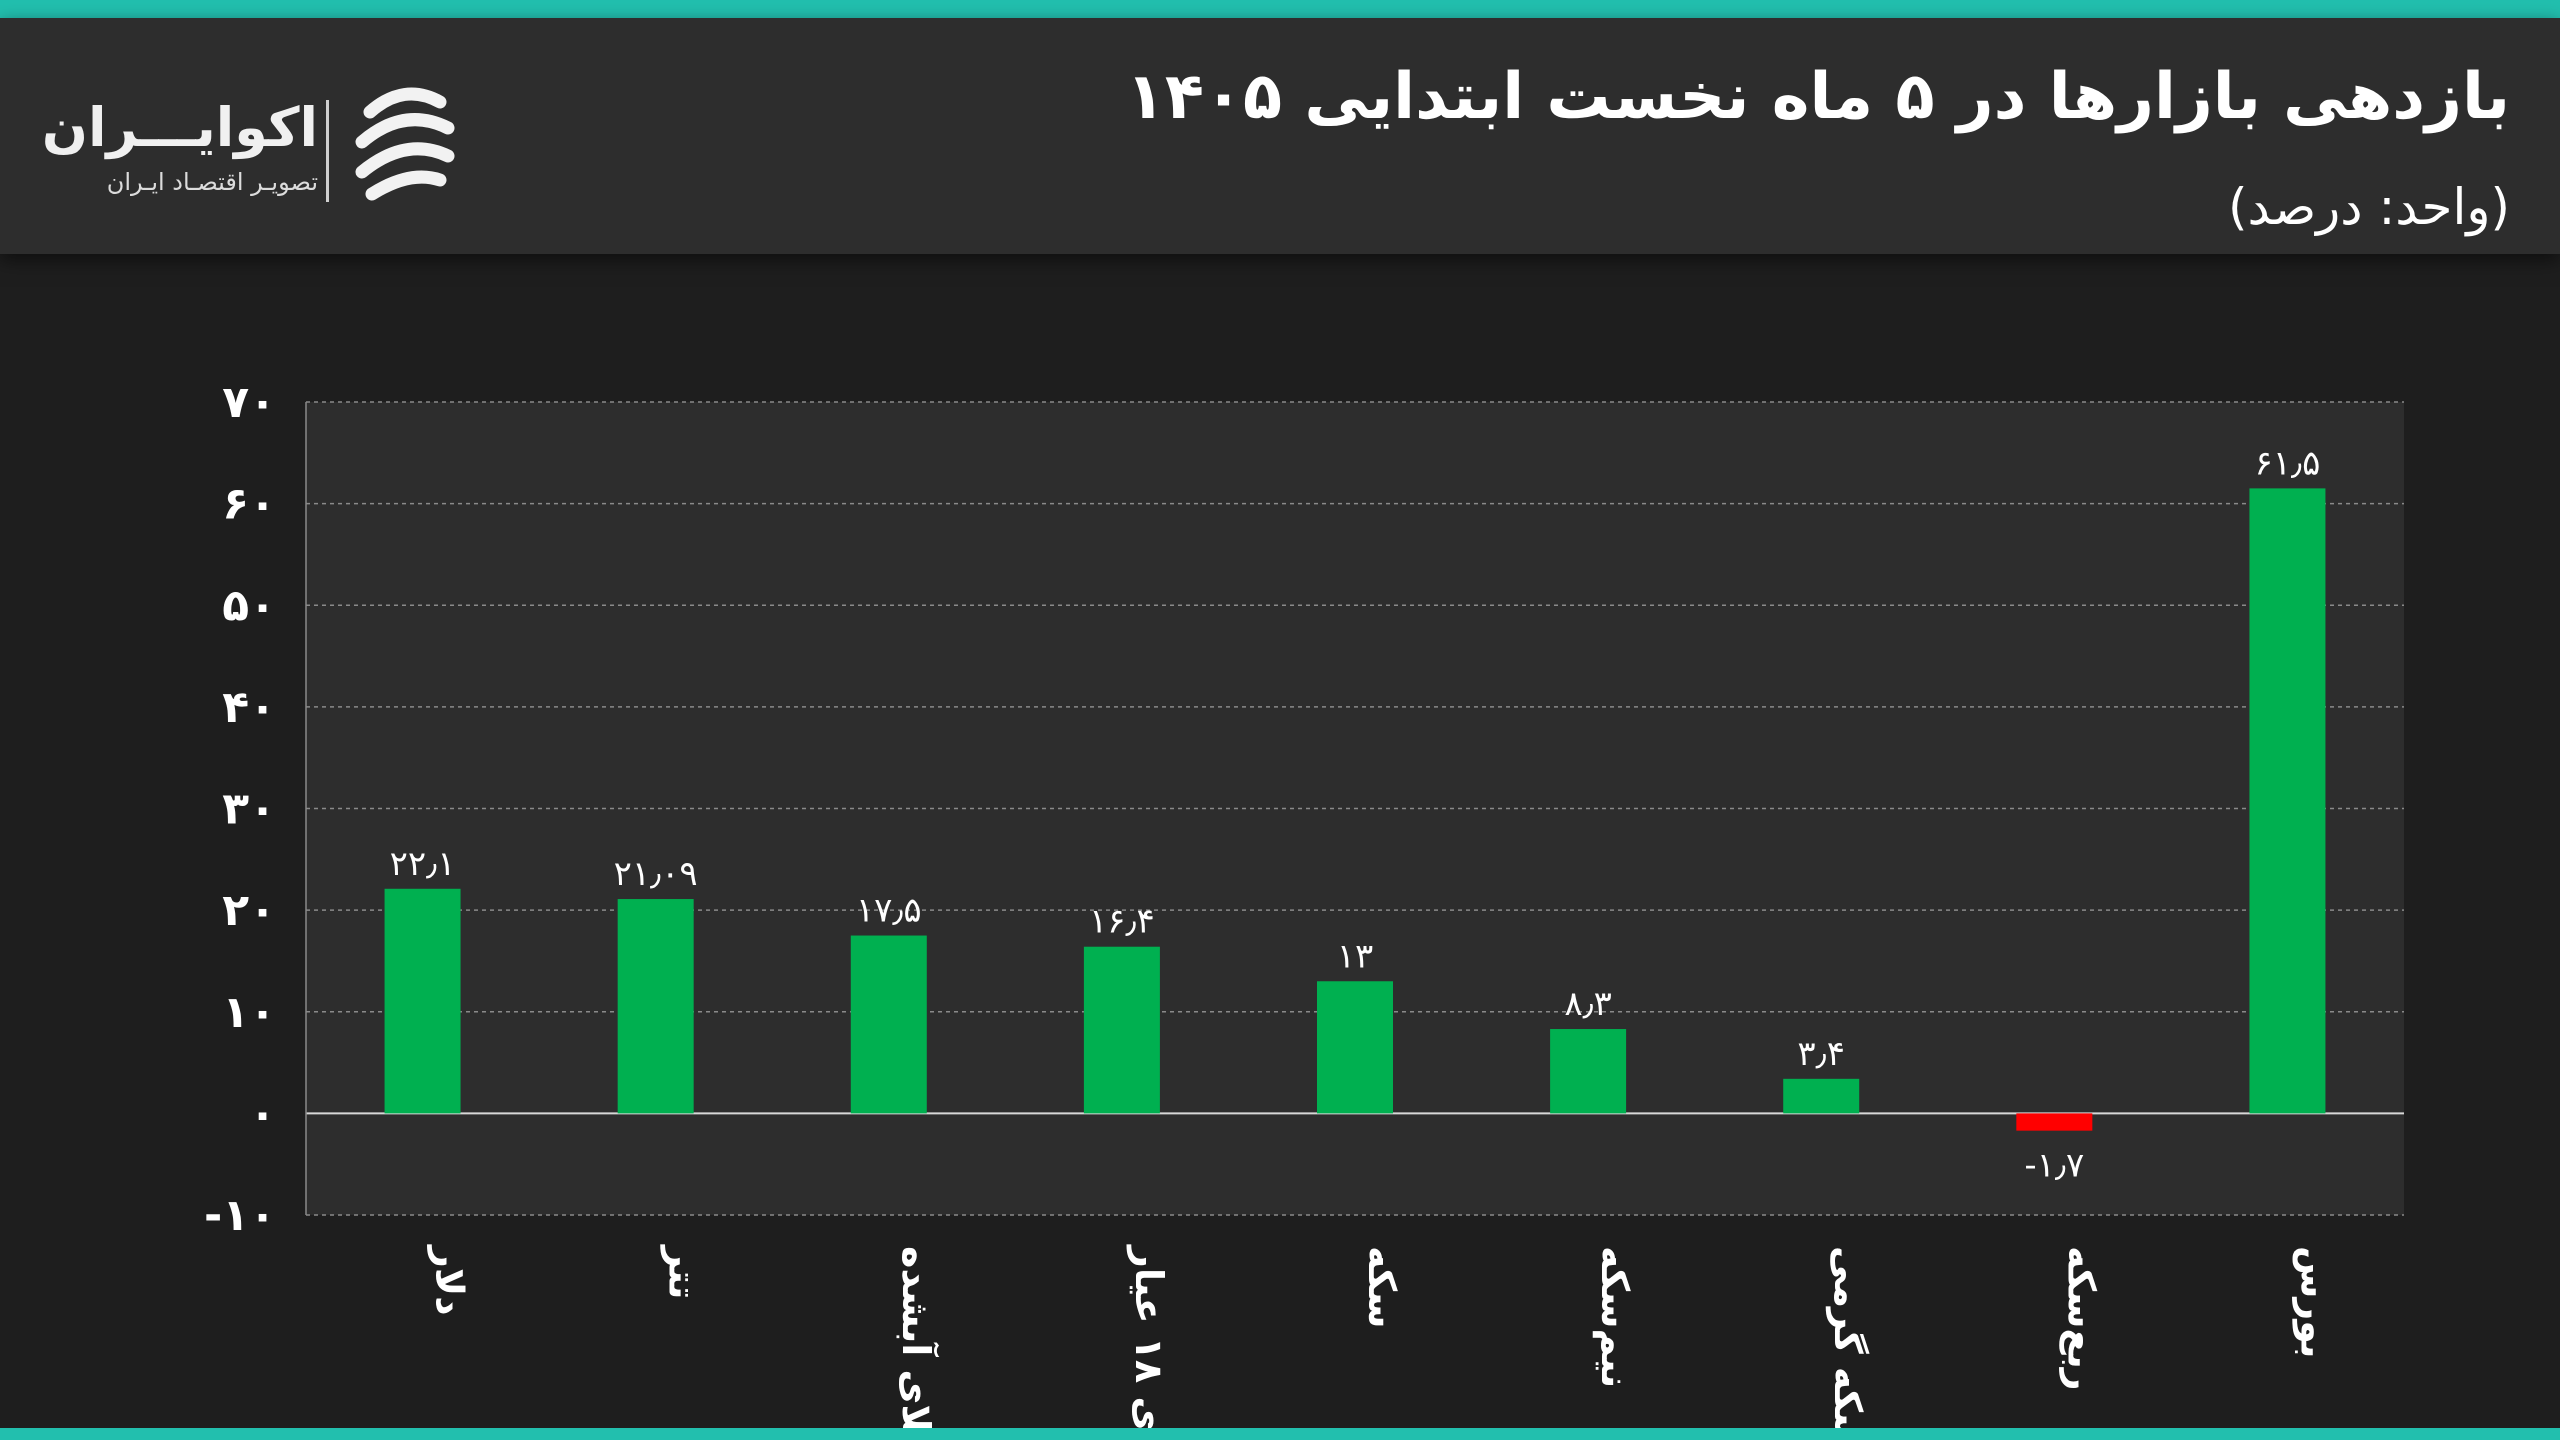 The width and height of the screenshot is (2560, 1440). Describe the element at coordinates (1614, 1317) in the screenshot. I see `x-tick-label: نیم‌سکه` at that location.